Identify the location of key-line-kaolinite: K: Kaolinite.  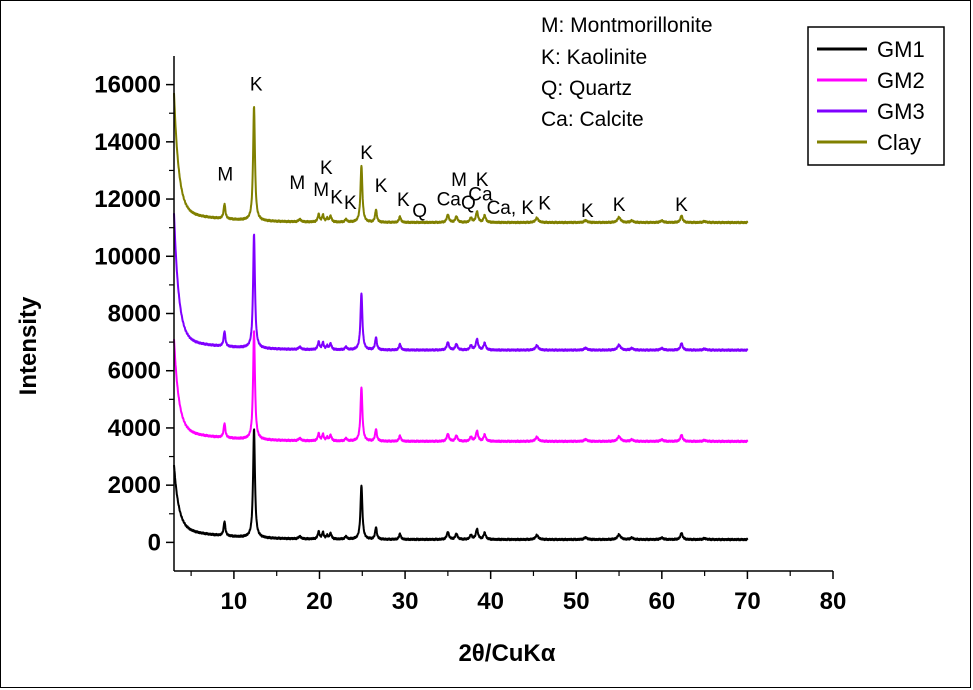
(594, 57).